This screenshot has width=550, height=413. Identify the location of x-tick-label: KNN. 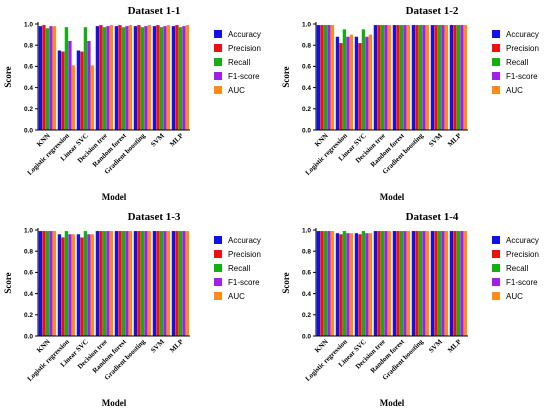
(321, 346).